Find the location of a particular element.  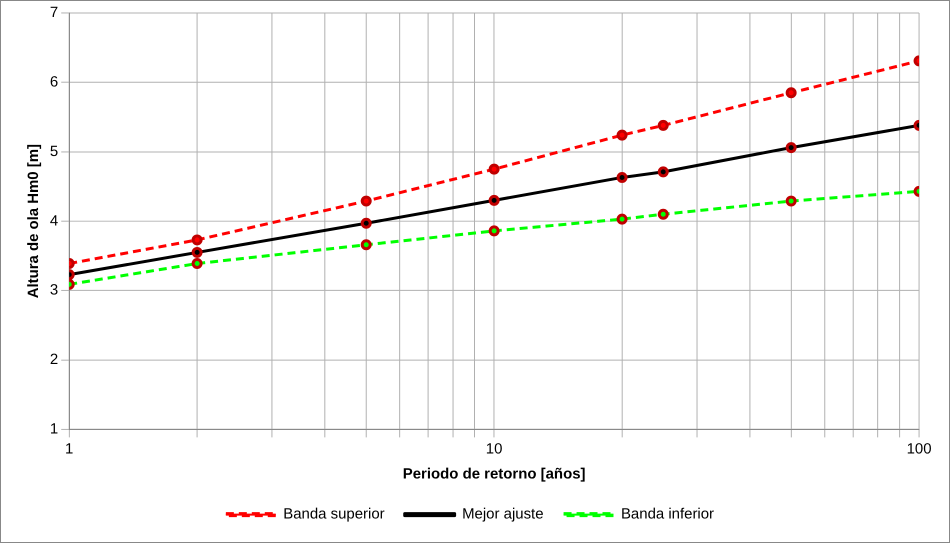

y-tick-label: 5 is located at coordinates (54, 151).